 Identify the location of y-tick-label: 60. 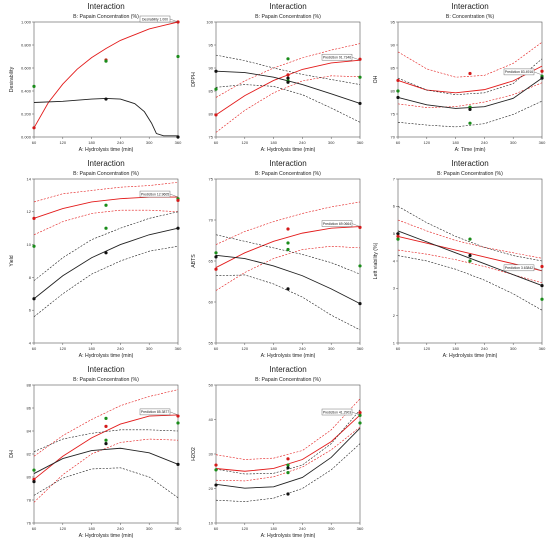
(211, 301).